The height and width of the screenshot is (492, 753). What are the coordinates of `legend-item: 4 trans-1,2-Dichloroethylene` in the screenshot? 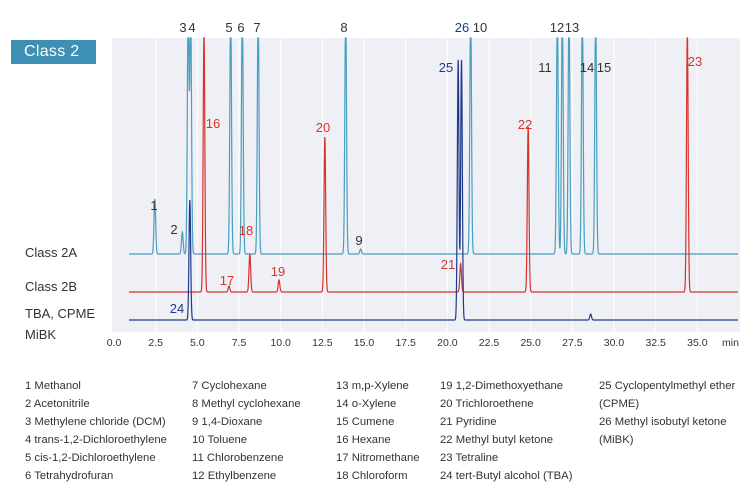 It's located at (96, 440).